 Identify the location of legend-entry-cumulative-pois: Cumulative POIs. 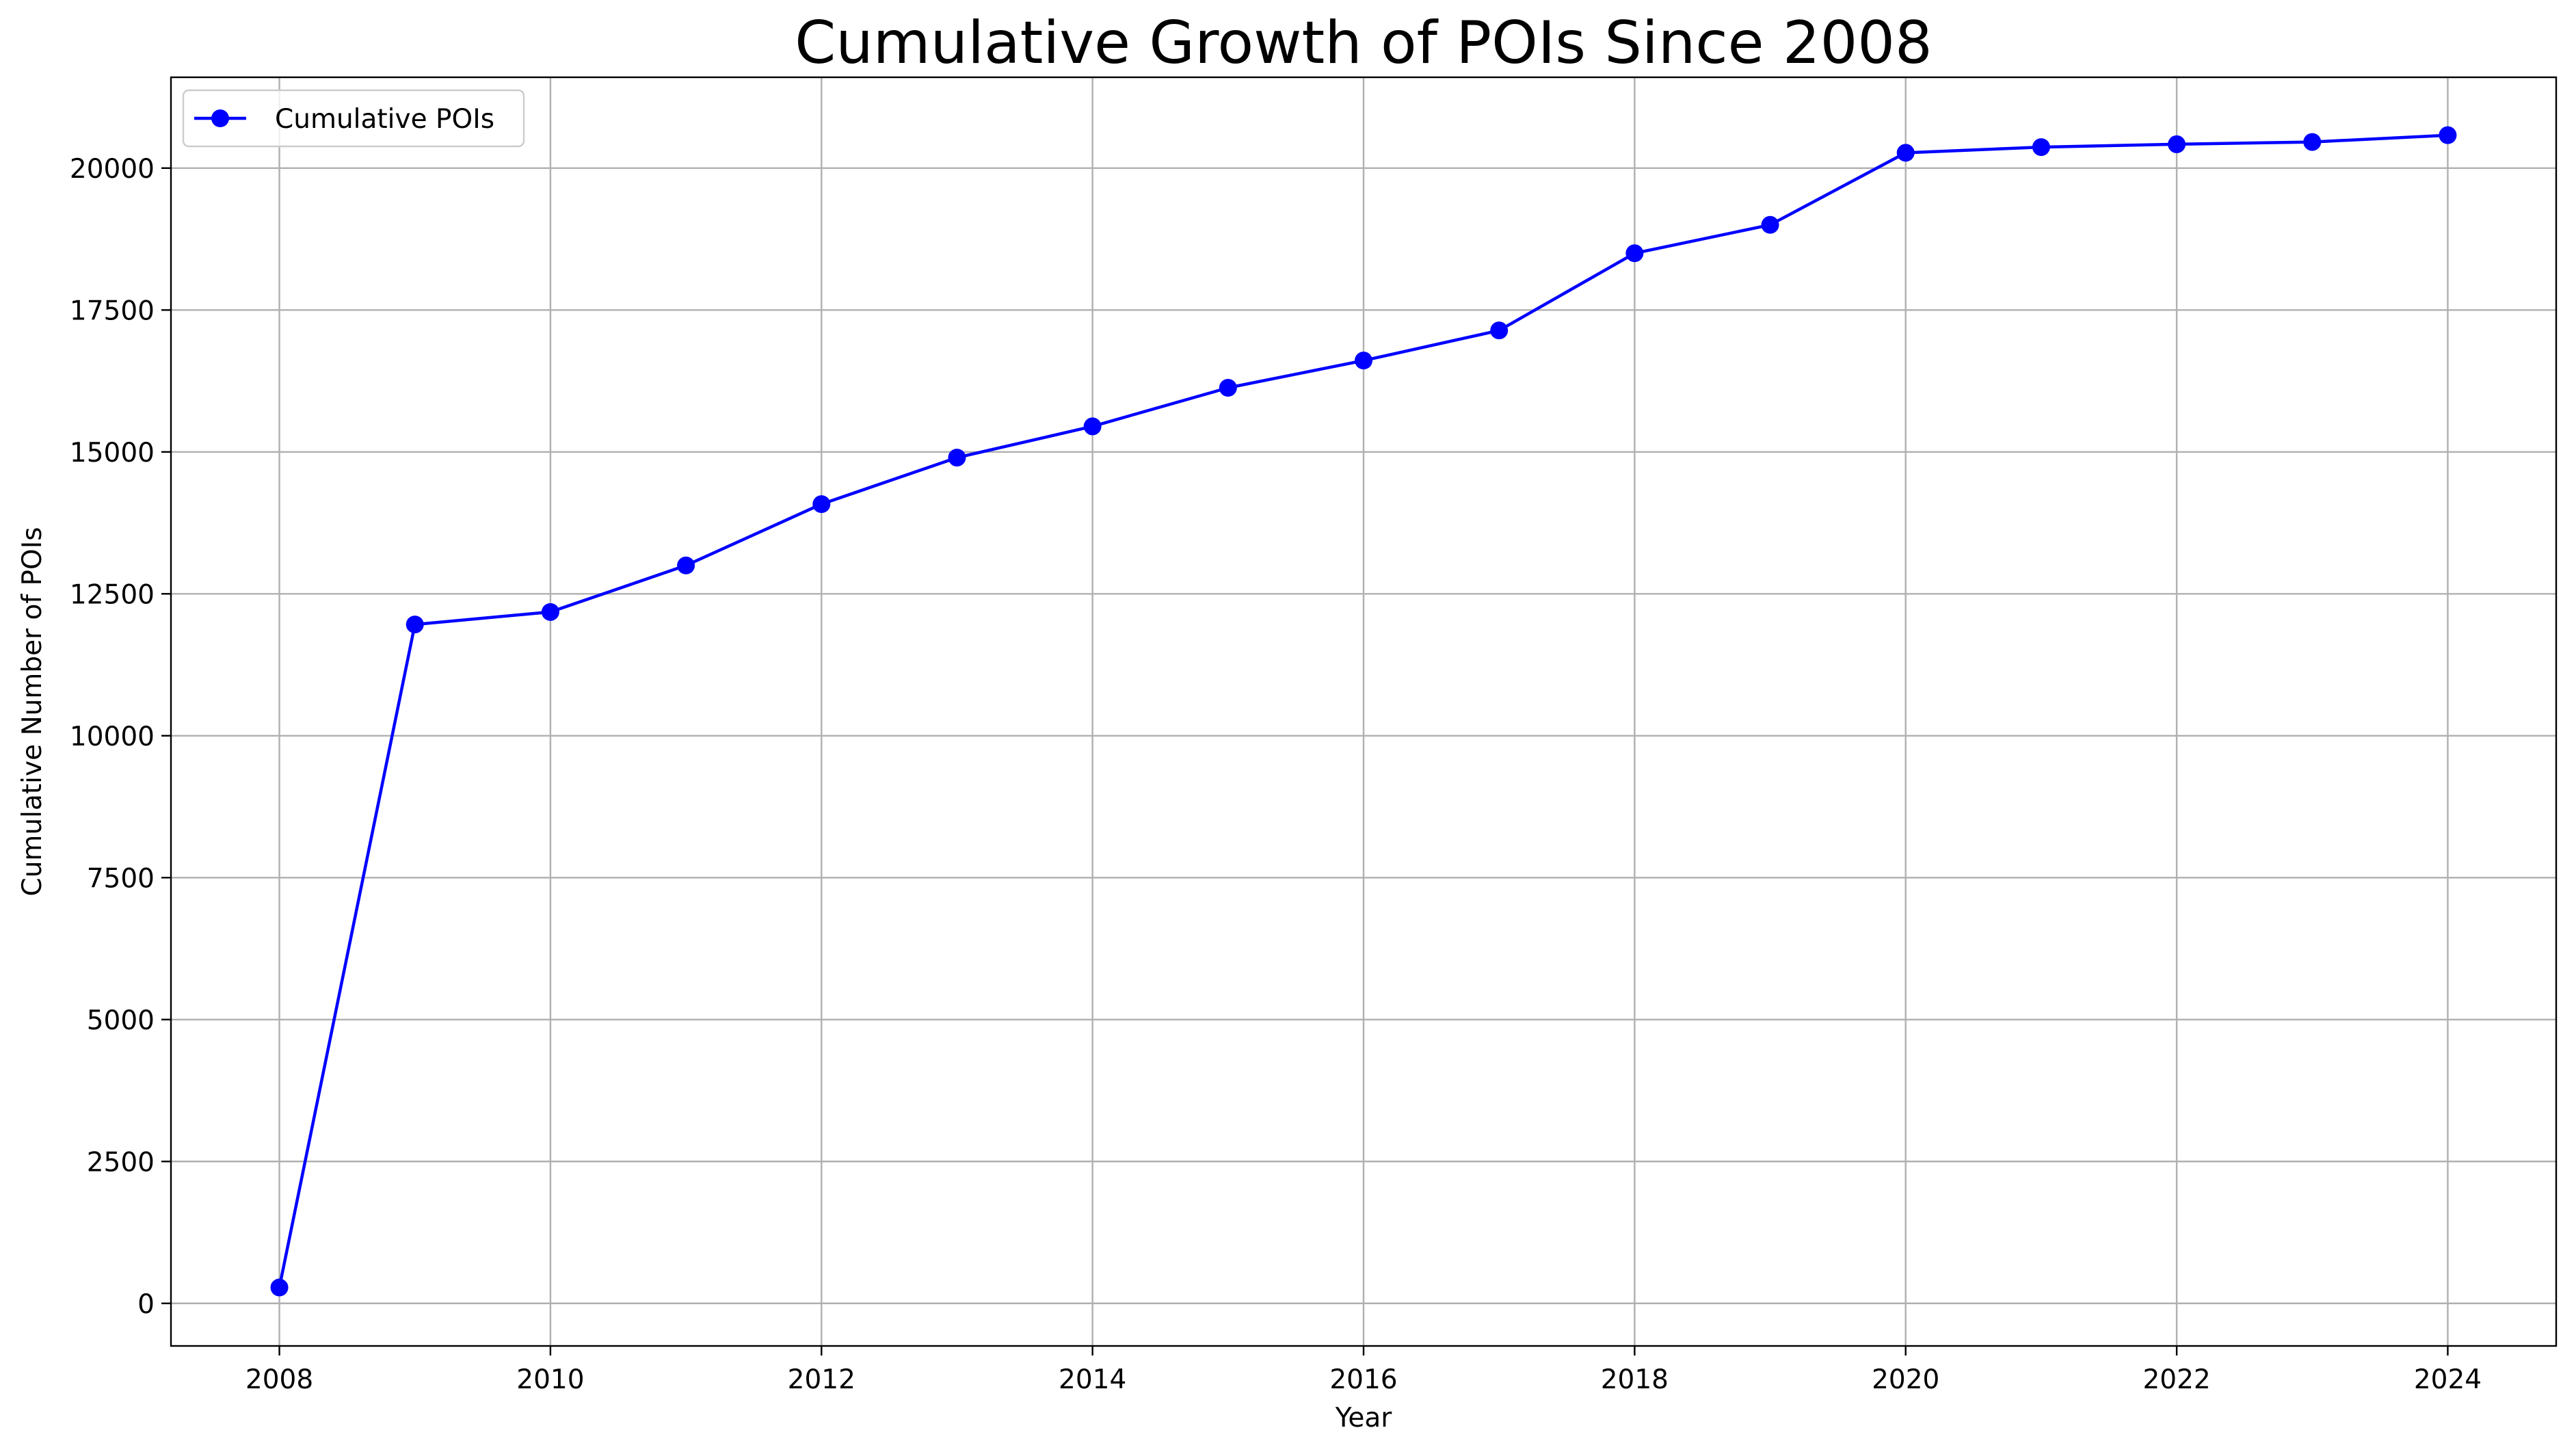
(384, 120).